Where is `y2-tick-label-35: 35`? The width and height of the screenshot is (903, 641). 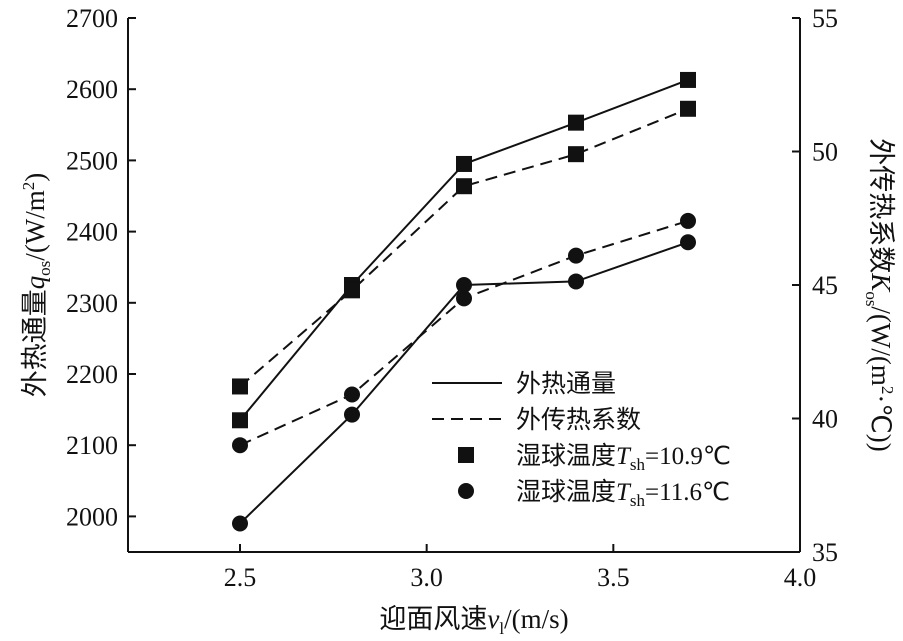 y2-tick-label-35: 35 is located at coordinates (825, 552).